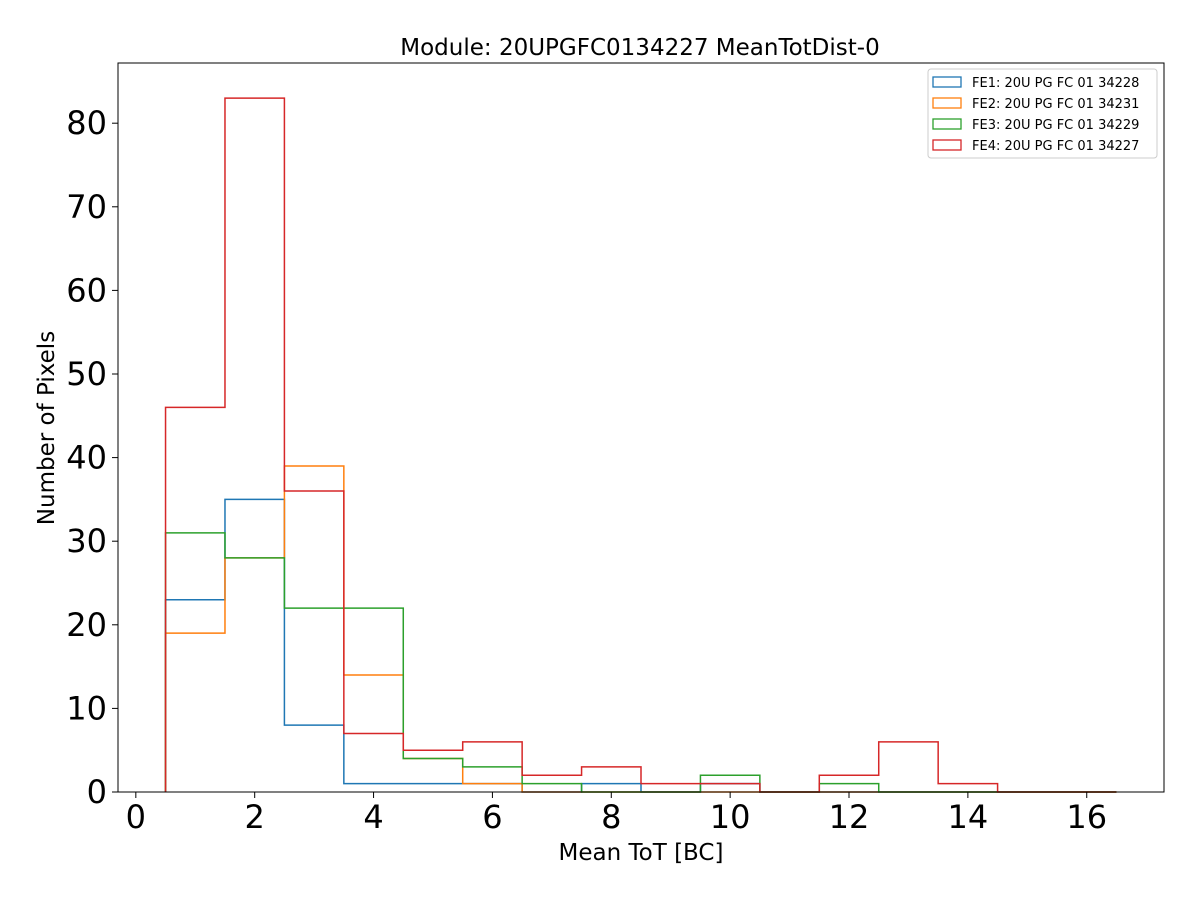  I want to click on x-tick-label: 10, so click(730, 817).